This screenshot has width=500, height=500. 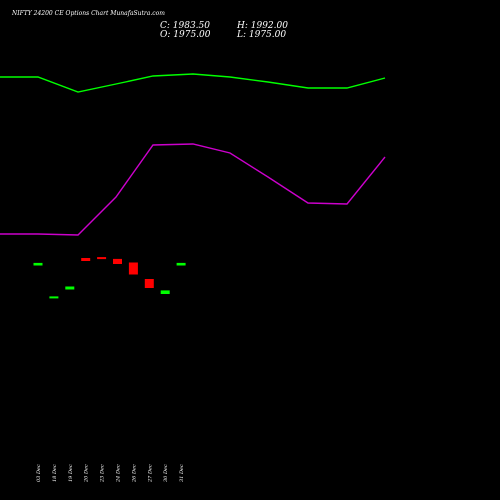 I want to click on x-tick-label: 20 Dec, so click(x=87, y=473).